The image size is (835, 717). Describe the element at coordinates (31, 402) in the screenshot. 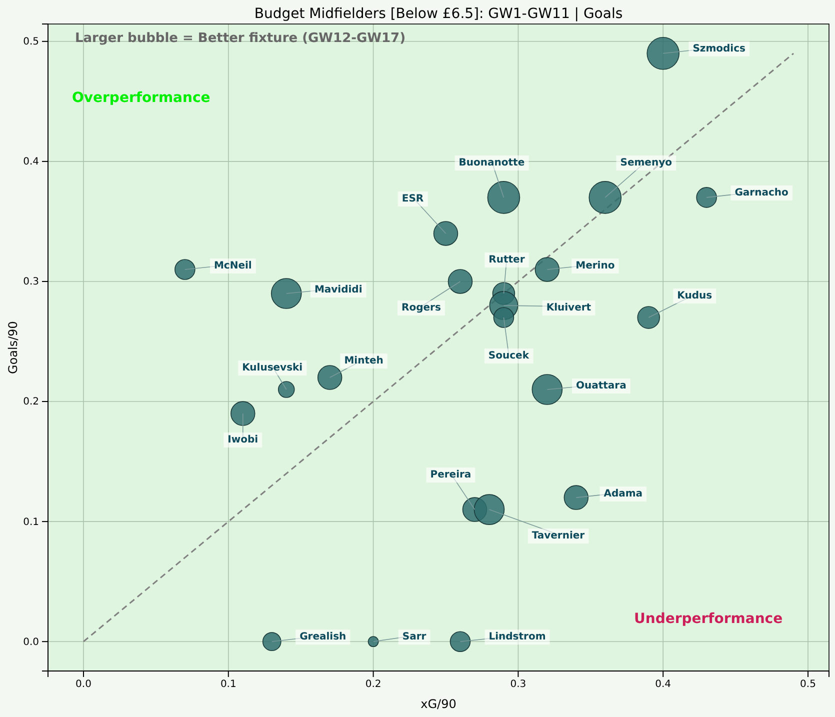

I see `y-tick-label: 0.2` at that location.